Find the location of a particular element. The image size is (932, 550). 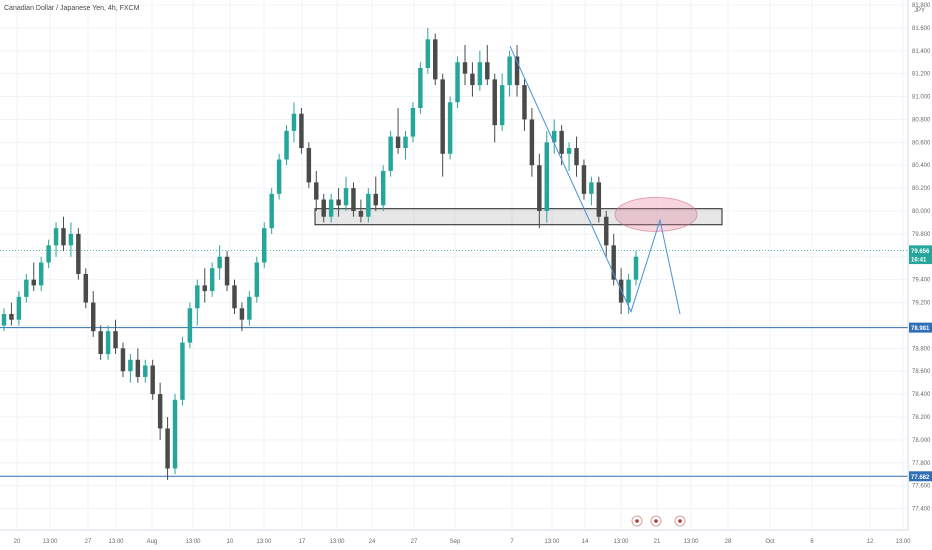

y-tick-label: 78.600 is located at coordinates (921, 372).